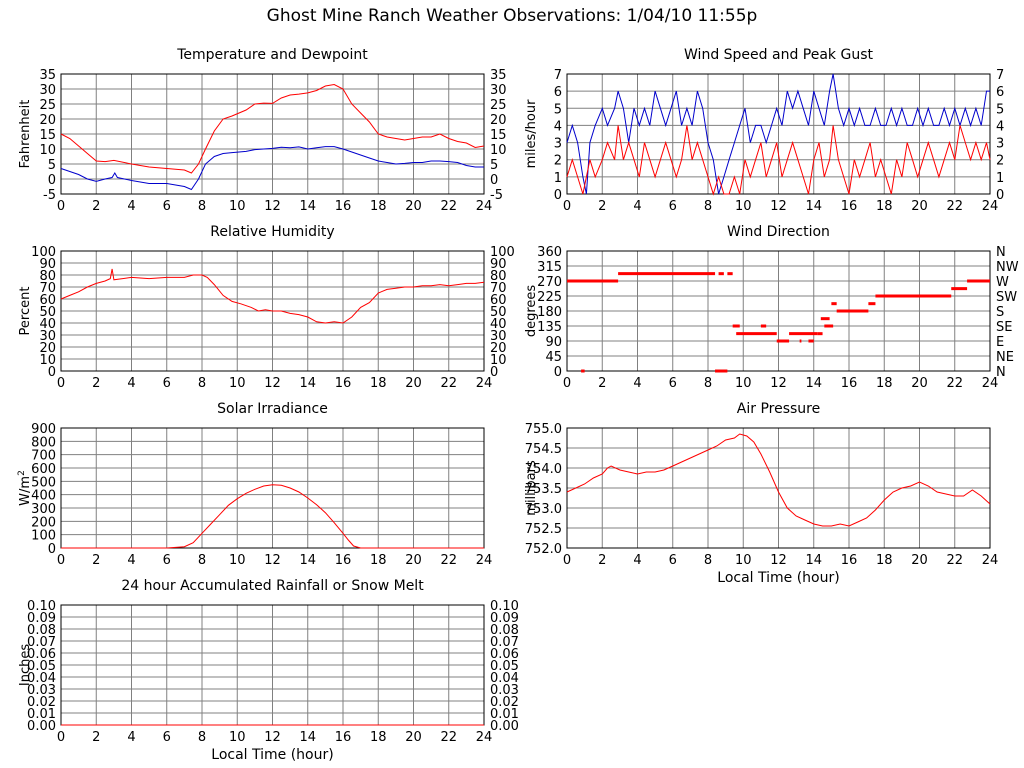 The height and width of the screenshot is (768, 1024). What do you see at coordinates (1000, 178) in the screenshot?
I see `y-tick-label-right: 1` at bounding box center [1000, 178].